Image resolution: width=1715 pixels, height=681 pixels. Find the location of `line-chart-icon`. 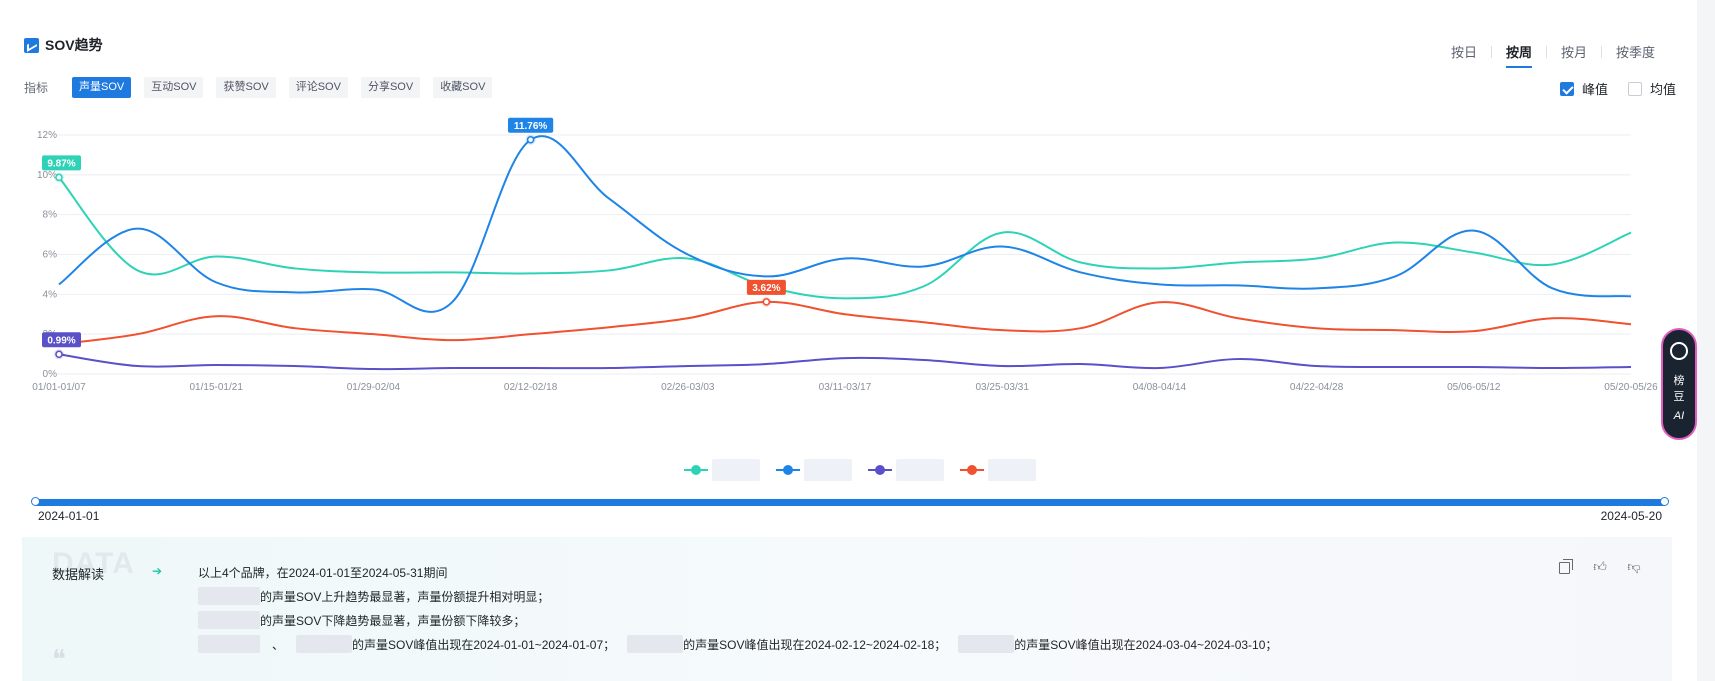

line-chart-icon is located at coordinates (31, 45).